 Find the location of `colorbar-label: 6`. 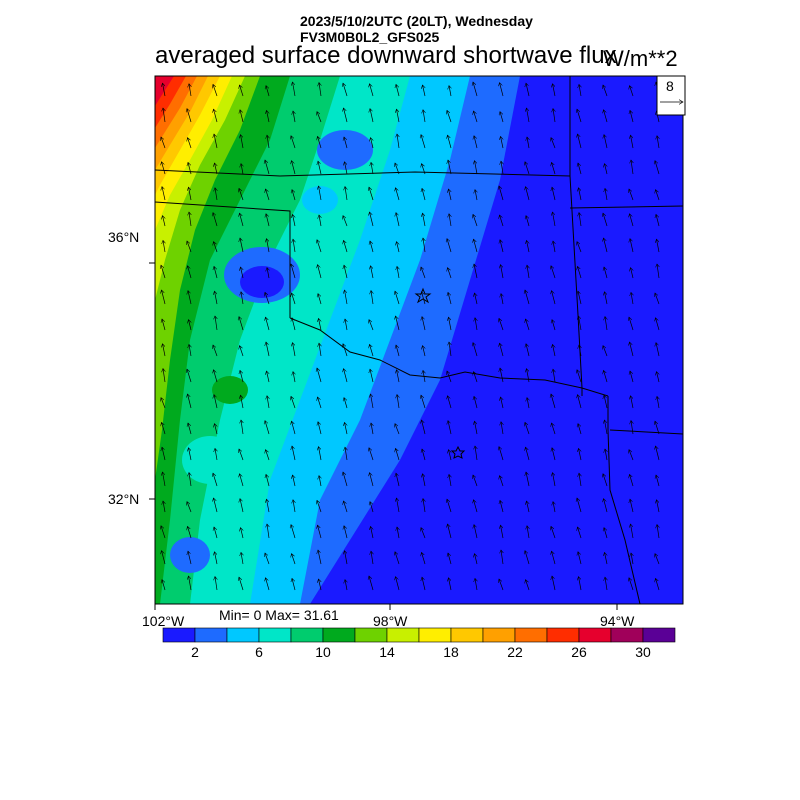

colorbar-label: 6 is located at coordinates (259, 652).